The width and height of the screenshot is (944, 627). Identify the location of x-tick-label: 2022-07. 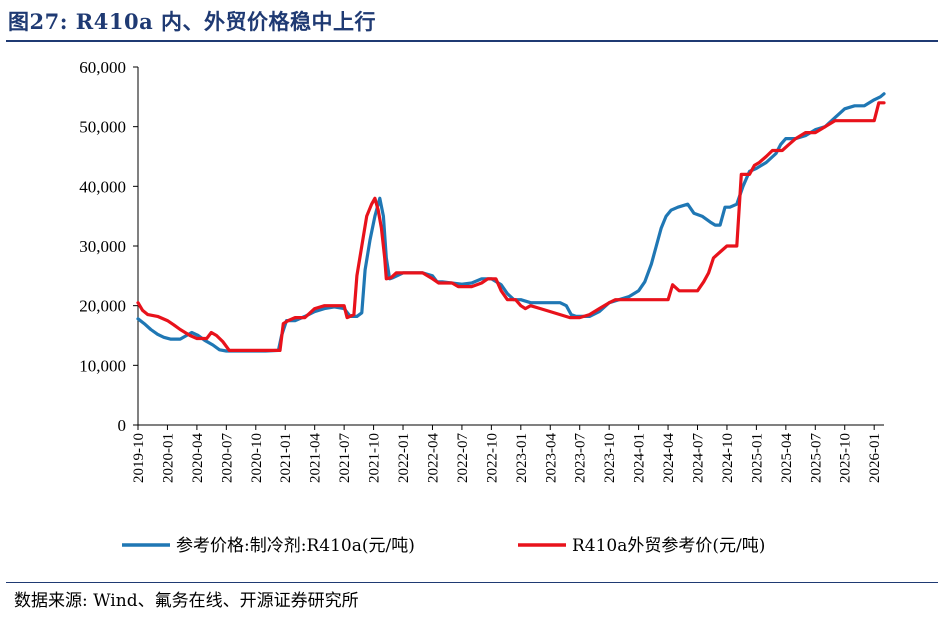
(463, 458).